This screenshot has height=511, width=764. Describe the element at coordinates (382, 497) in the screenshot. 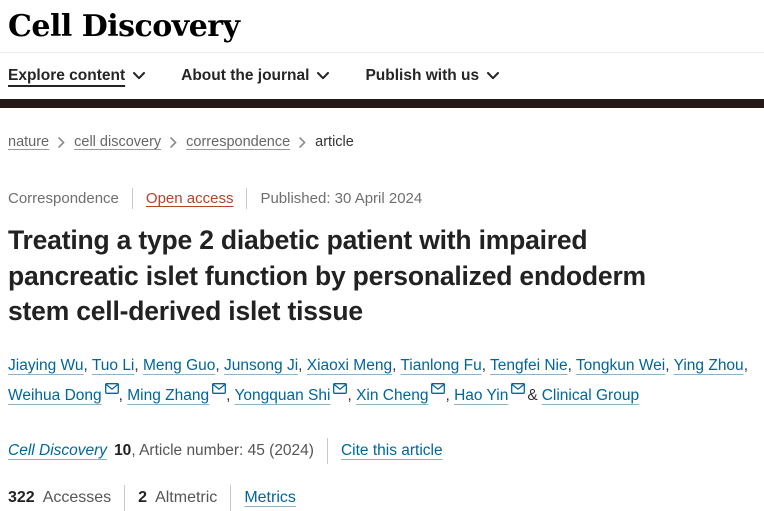

I see `metrics-row: 322 Accesses 2 Altmetric Metrics` at that location.